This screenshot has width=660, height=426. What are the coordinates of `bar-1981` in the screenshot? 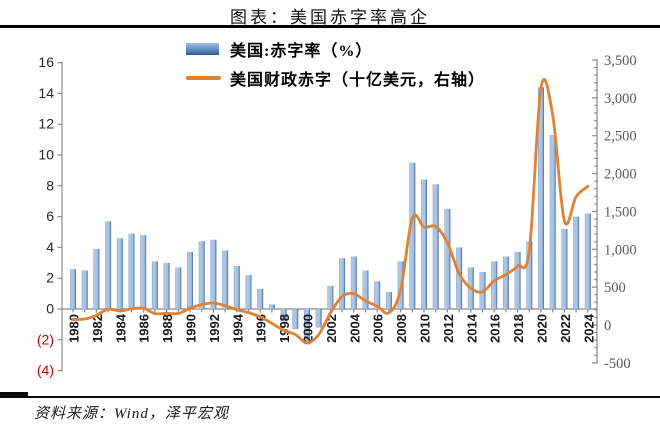 It's located at (84, 289).